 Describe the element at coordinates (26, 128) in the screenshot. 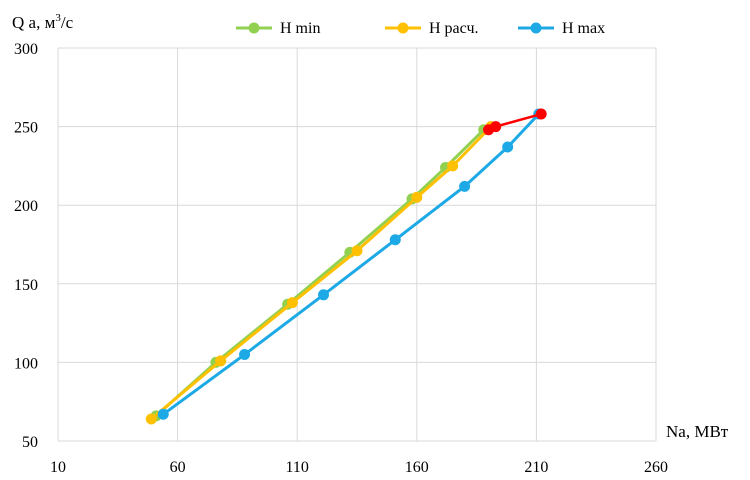

I see `y-tick-label: 250` at that location.